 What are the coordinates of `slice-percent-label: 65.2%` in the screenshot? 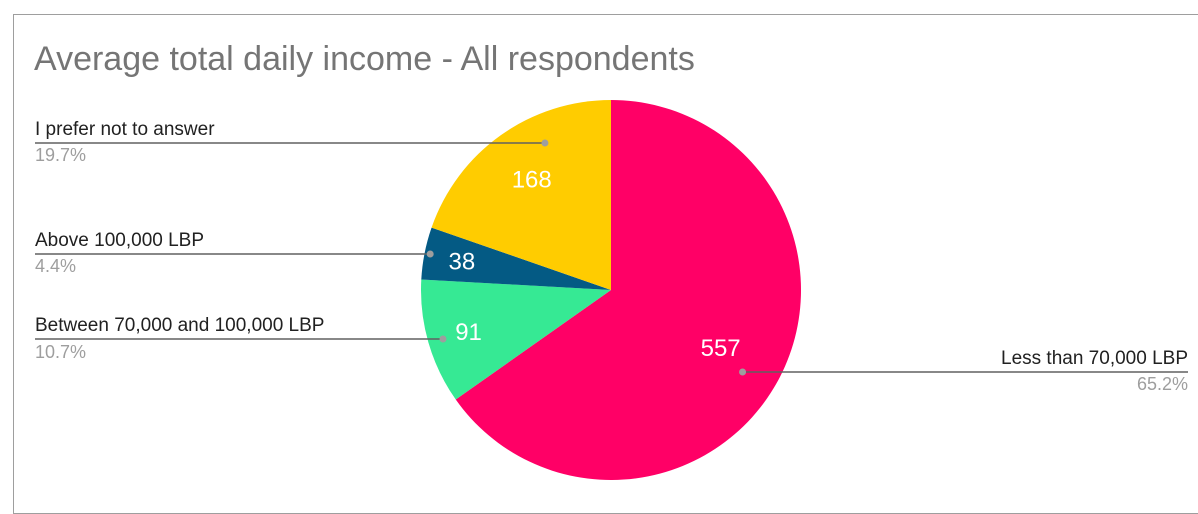 It's located at (1162, 384).